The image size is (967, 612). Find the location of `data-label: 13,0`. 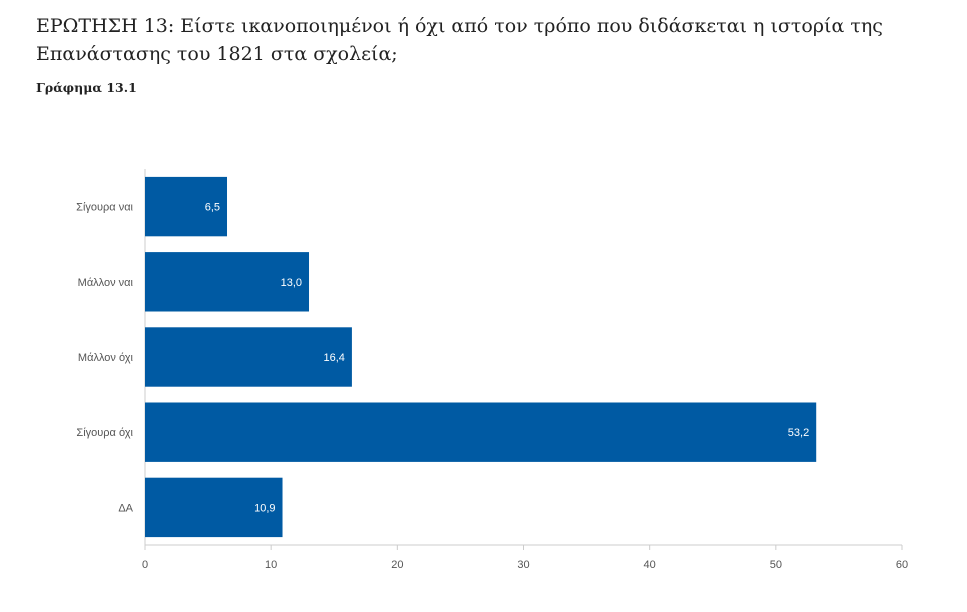

data-label: 13,0 is located at coordinates (291, 283).